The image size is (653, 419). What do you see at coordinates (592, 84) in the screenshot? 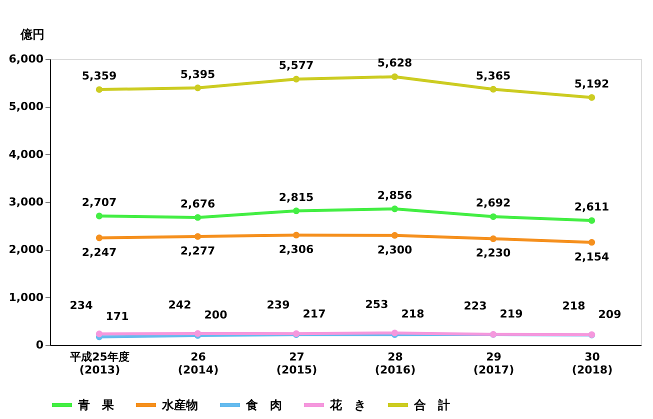
I see `data-label: 5,192` at bounding box center [592, 84].